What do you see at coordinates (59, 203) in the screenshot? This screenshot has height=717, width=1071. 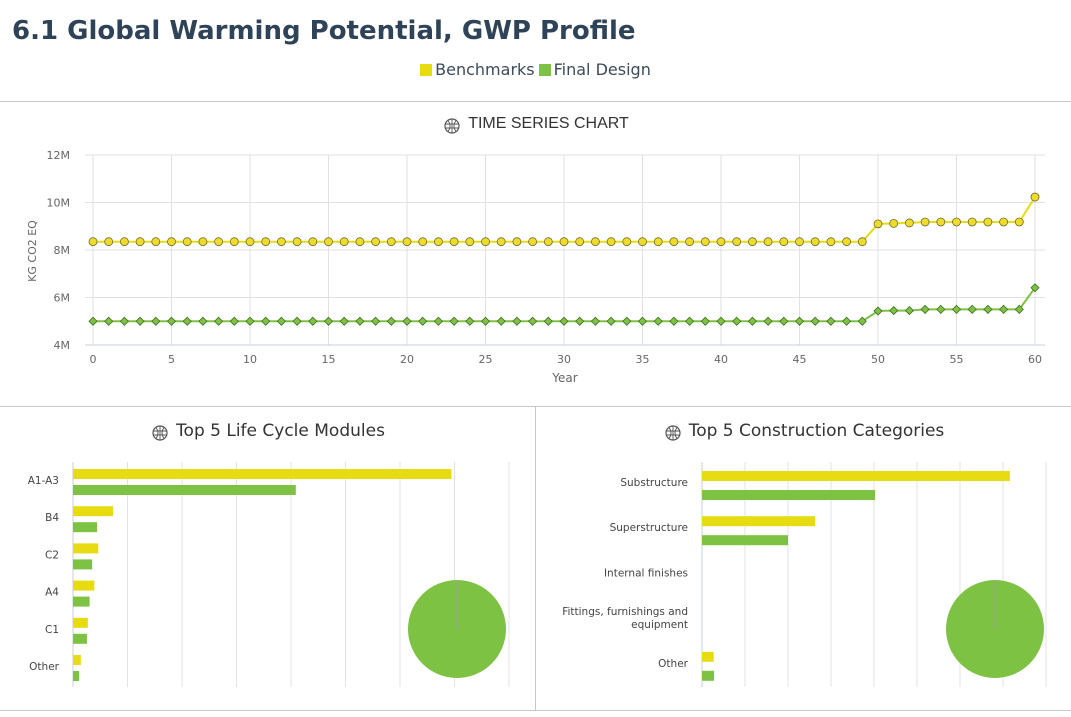 I see `y-tick-label: 10M` at bounding box center [59, 203].